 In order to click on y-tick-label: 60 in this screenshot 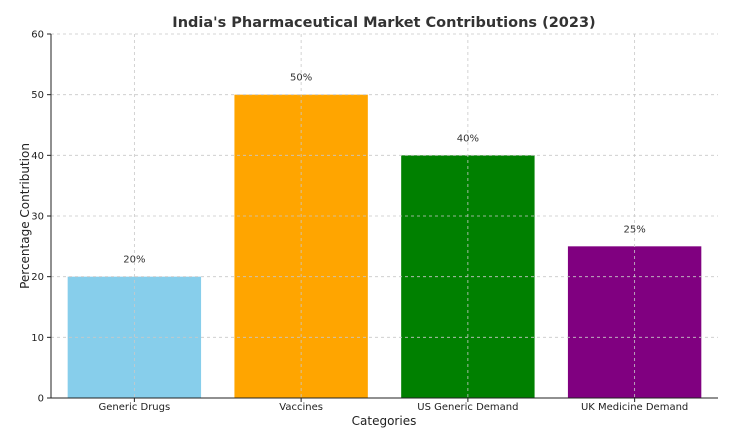, I will do `click(37, 35)`.